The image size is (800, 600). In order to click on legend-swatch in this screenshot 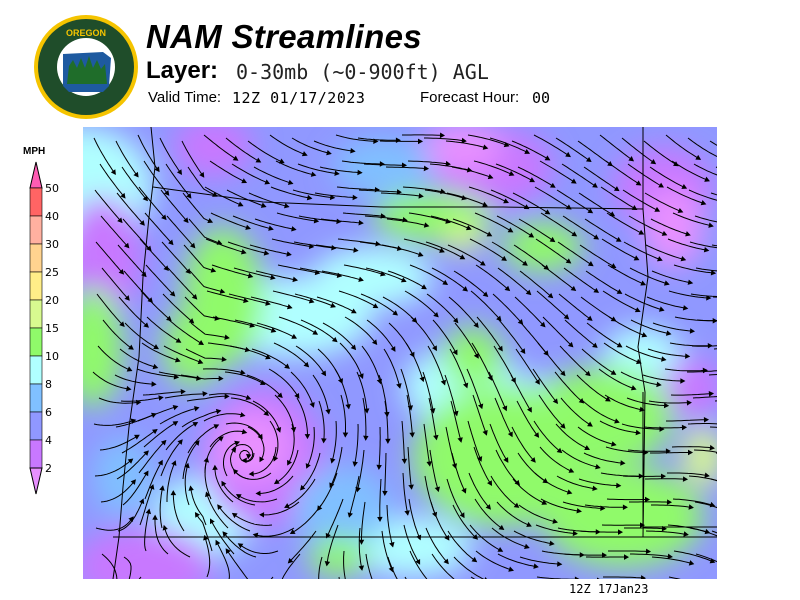, I will do `click(36, 286)`.